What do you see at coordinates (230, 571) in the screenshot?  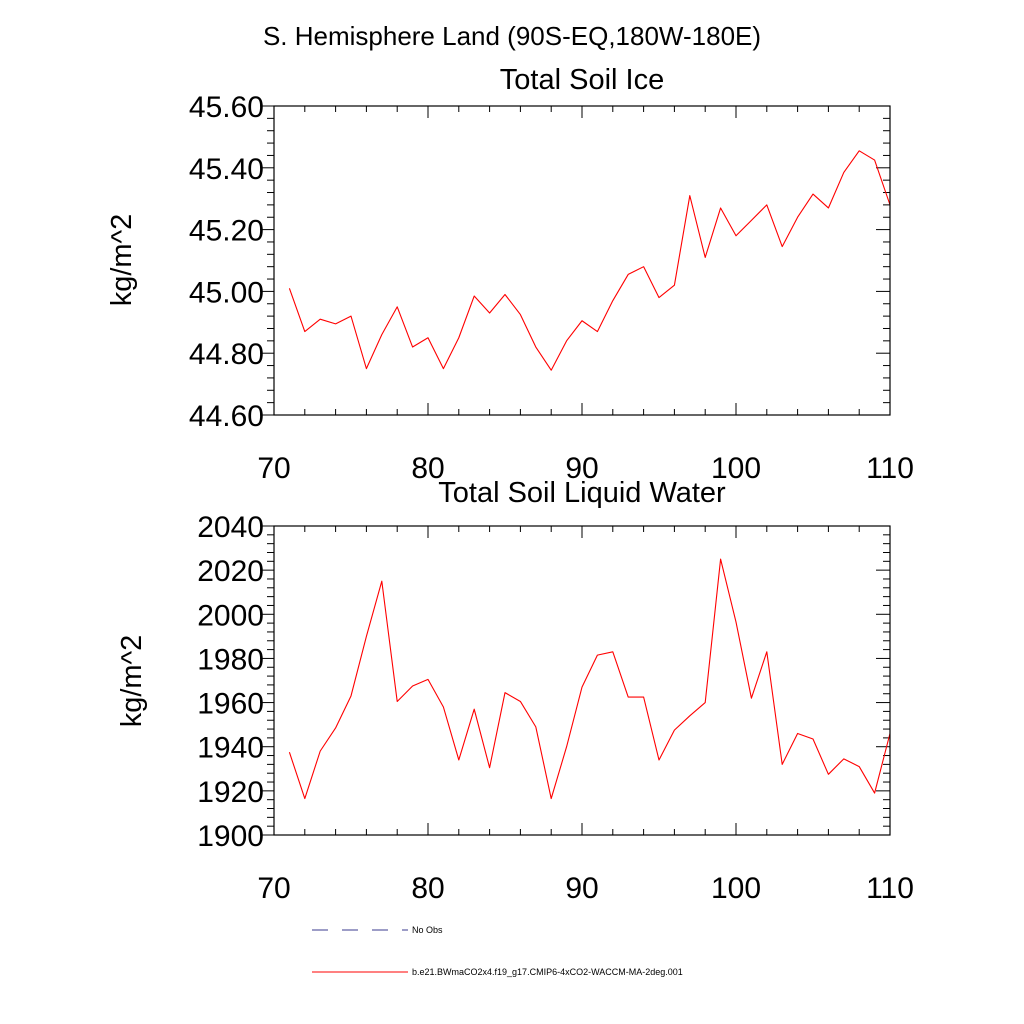 I see `soil-liquid-water-y-tick-label: 2020` at bounding box center [230, 571].